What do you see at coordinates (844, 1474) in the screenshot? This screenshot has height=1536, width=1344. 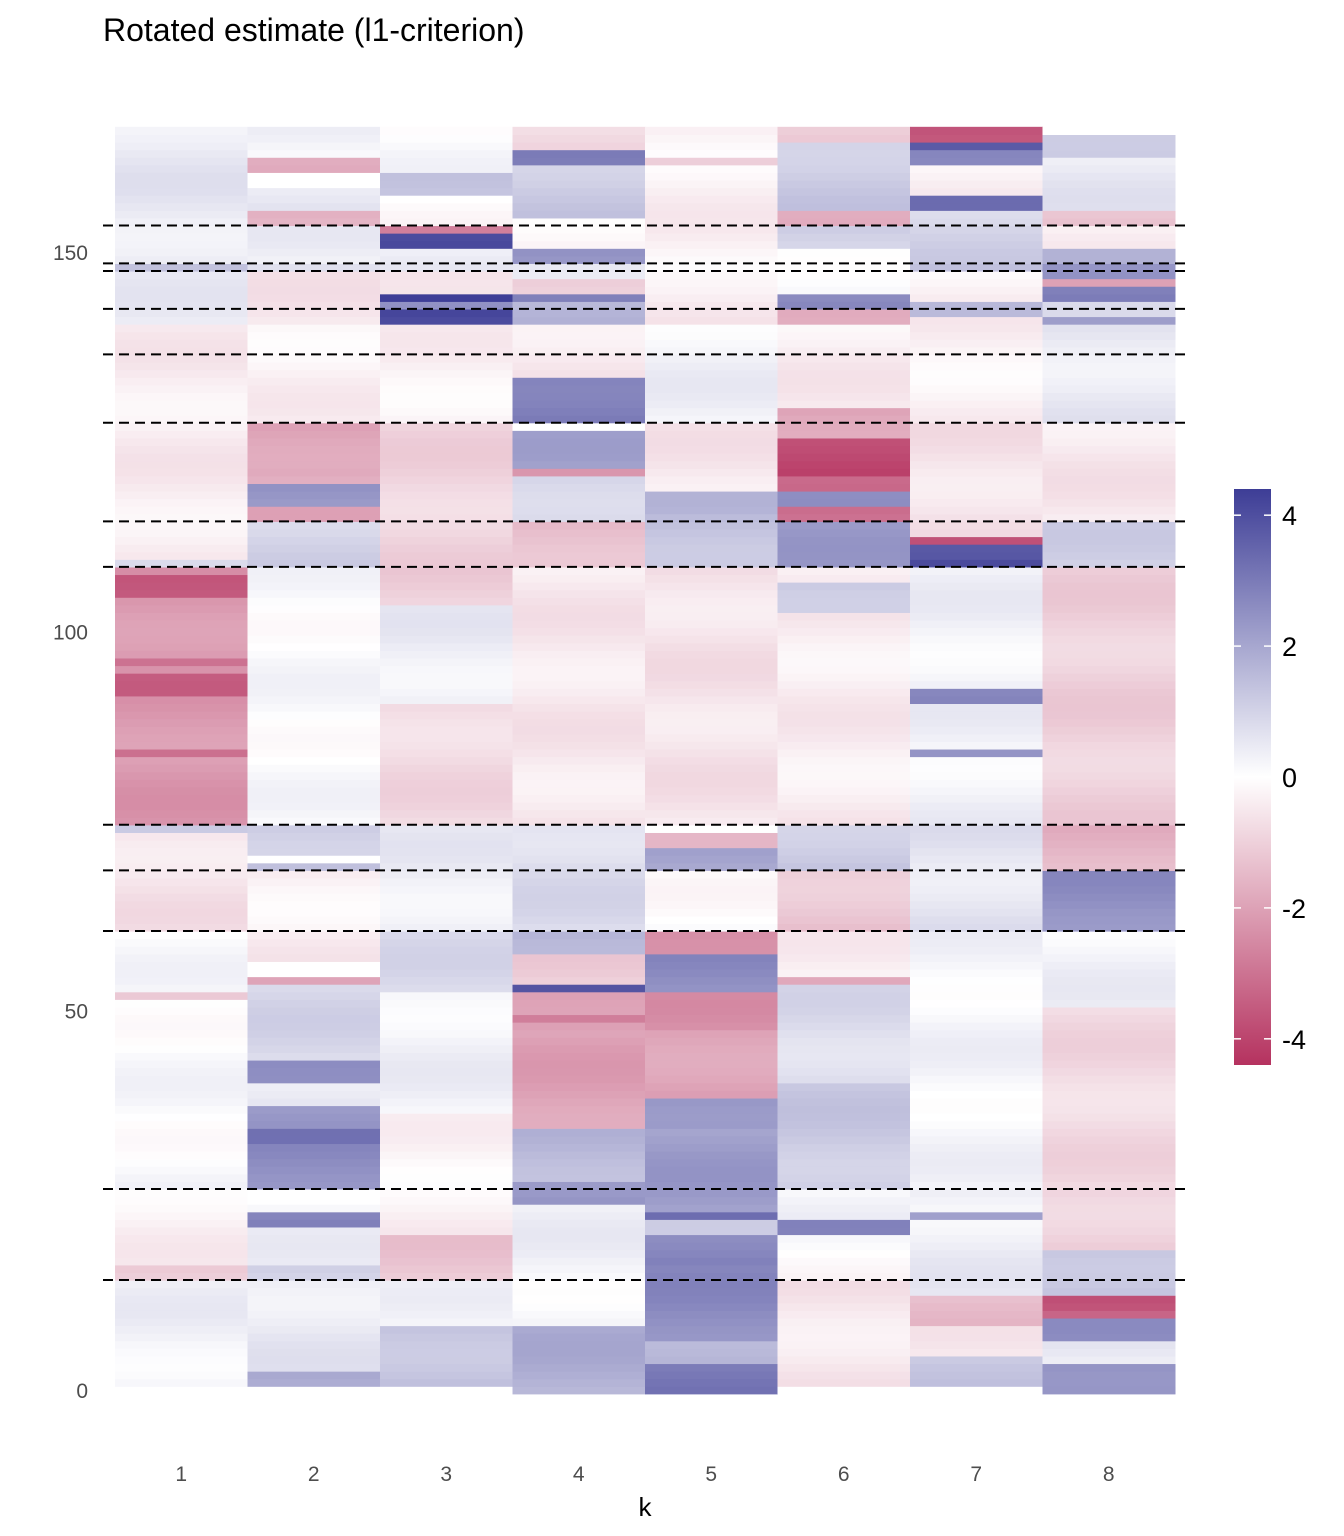 I see `x-tick-label: 6` at bounding box center [844, 1474].